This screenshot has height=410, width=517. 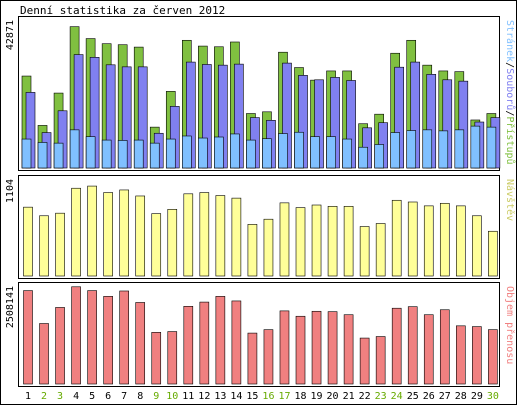 I want to click on chart-title: Denní statistika za červen 2012, so click(x=122, y=10).